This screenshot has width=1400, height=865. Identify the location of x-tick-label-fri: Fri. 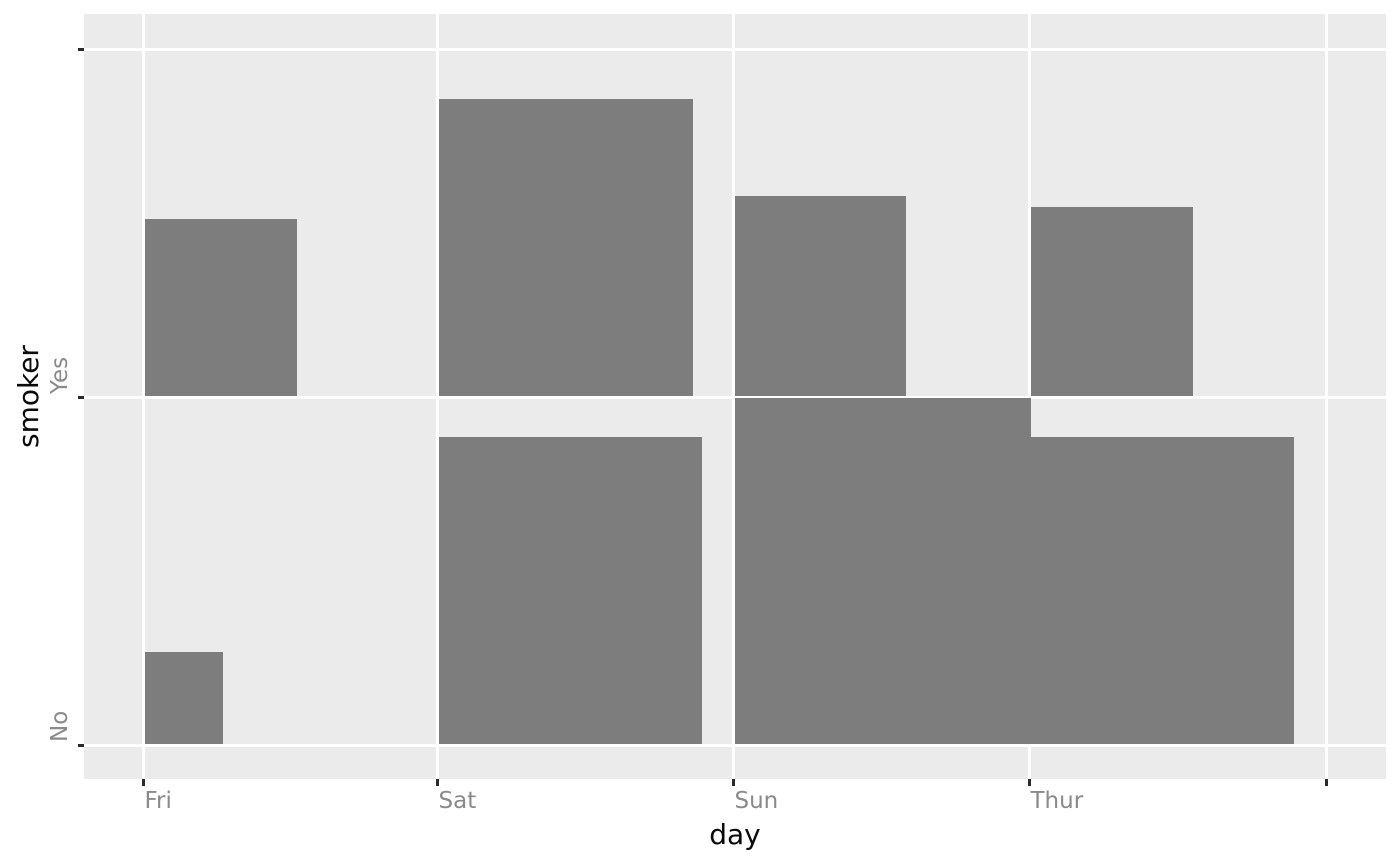
(158, 801).